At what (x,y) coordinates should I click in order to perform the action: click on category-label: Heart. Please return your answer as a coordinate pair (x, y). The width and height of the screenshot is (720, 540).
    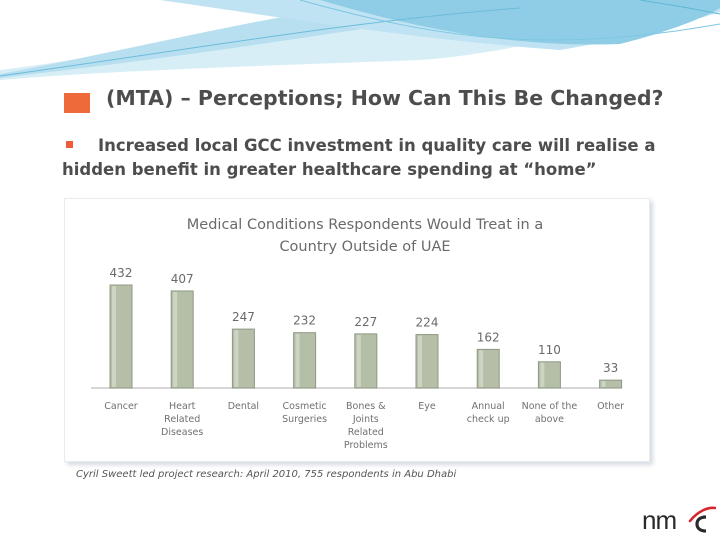
    Looking at the image, I should click on (182, 406).